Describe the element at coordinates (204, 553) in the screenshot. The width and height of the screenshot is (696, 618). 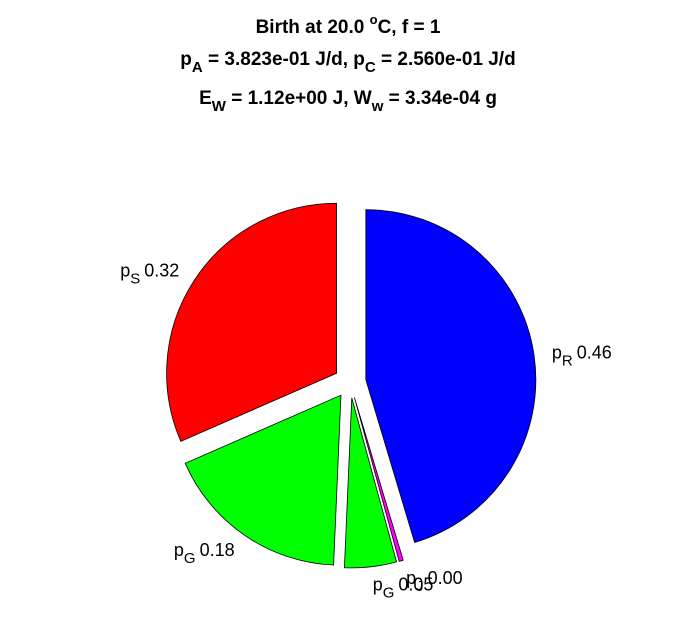
I see `slice-label: pG 0.18` at that location.